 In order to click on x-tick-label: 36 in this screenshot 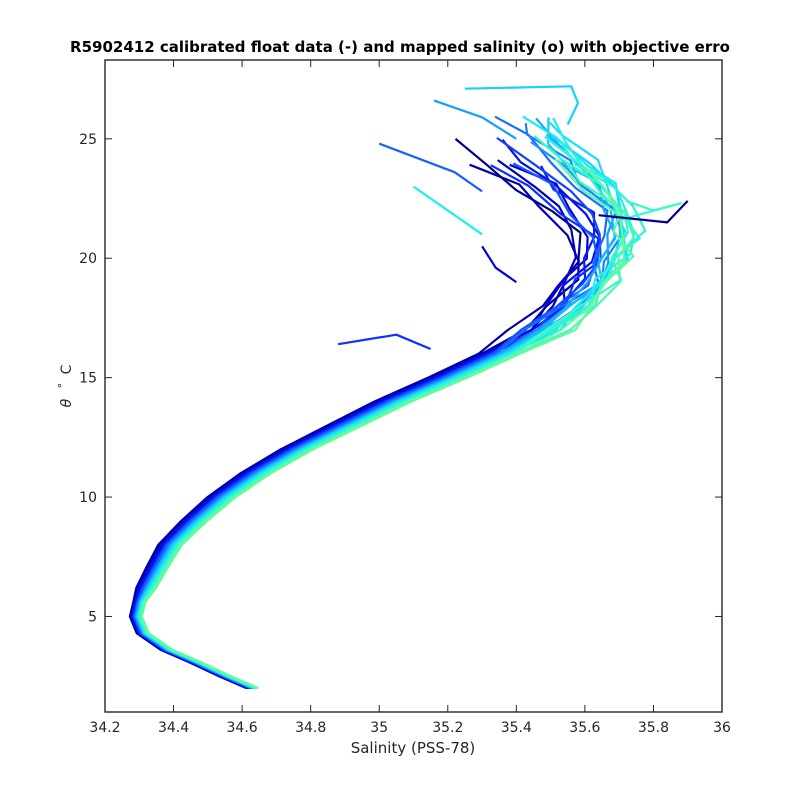, I will do `click(722, 728)`.